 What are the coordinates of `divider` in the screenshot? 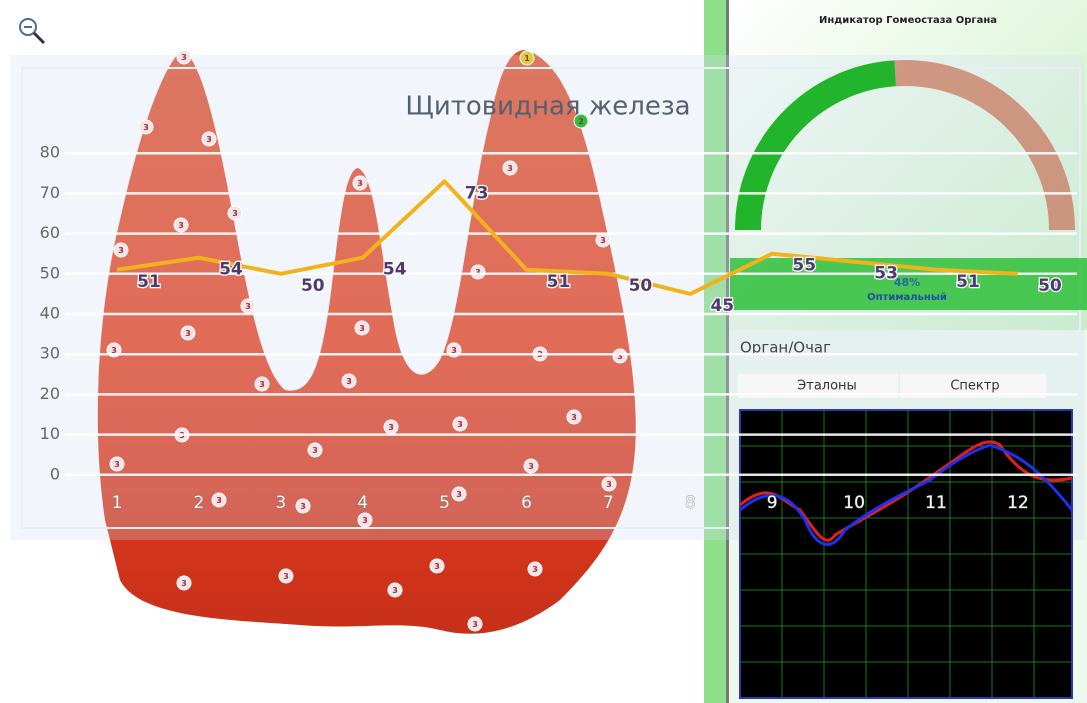 It's located at (716, 351).